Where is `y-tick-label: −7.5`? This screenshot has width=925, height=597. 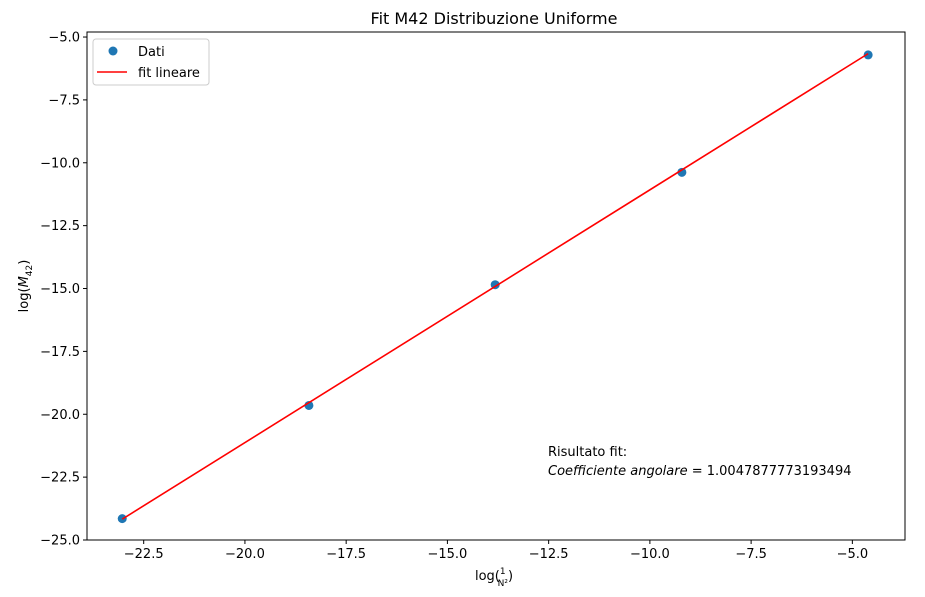 y-tick-label: −7.5 is located at coordinates (64, 100).